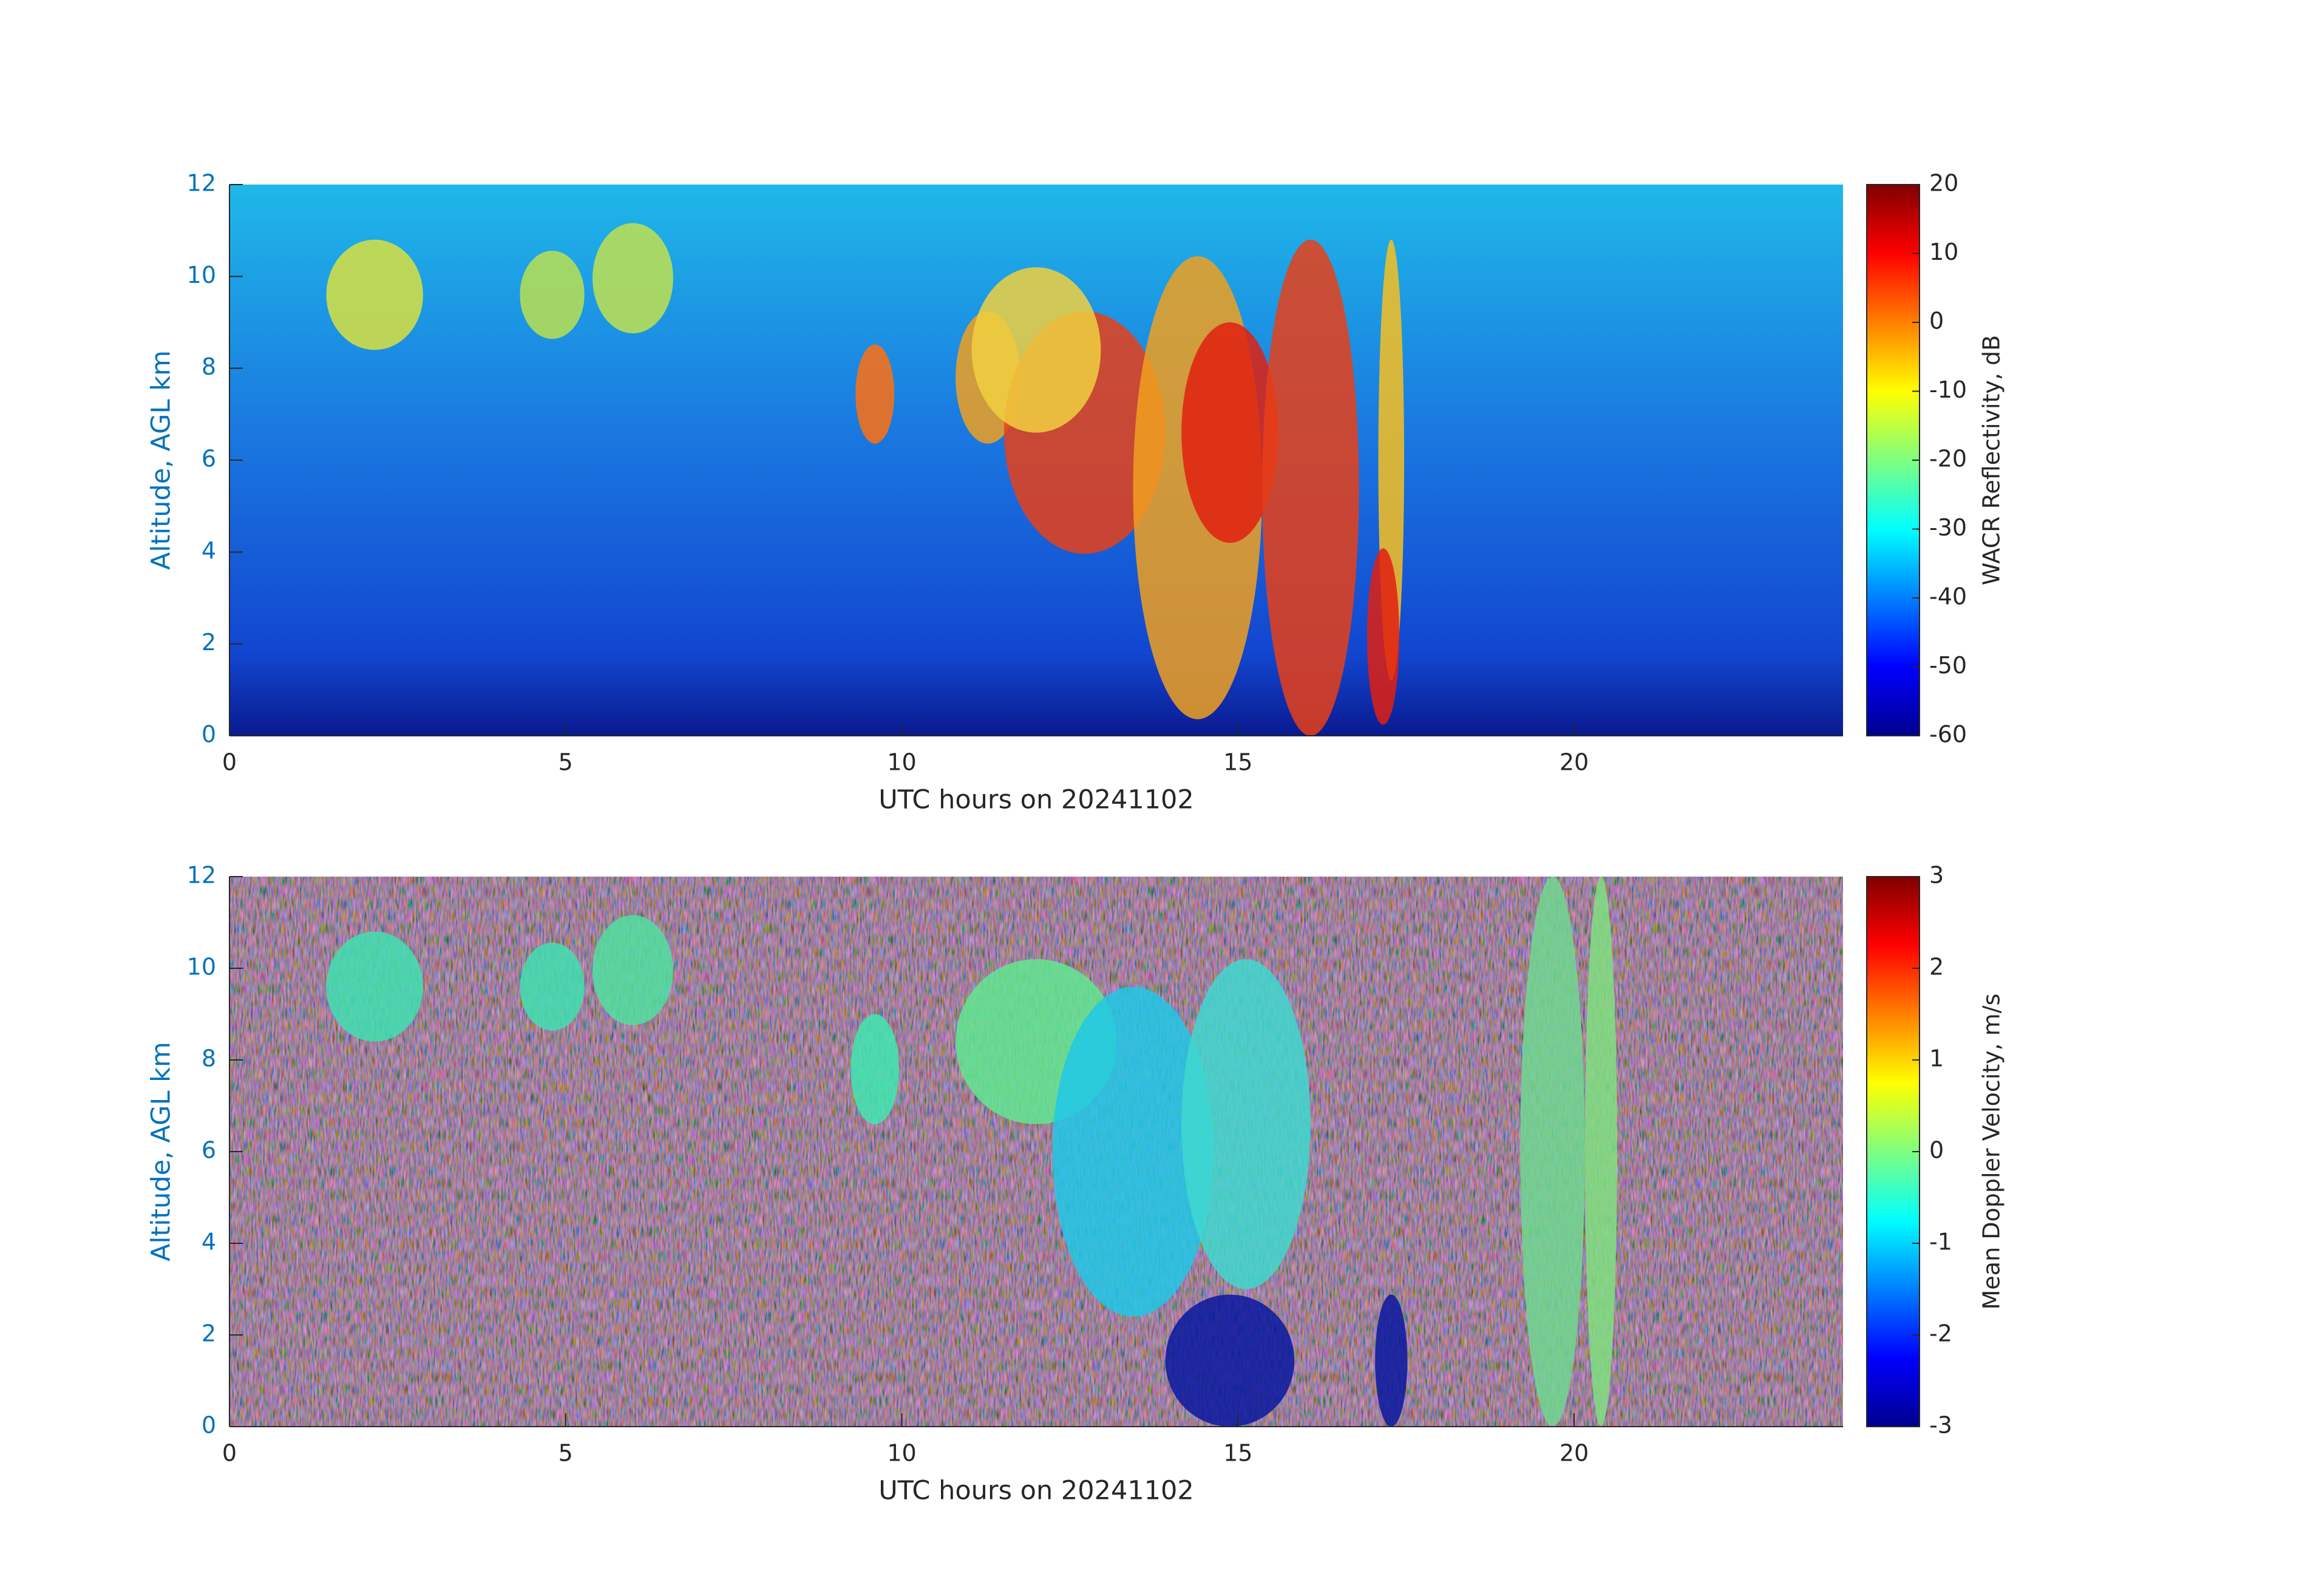 The width and height of the screenshot is (2322, 1596). I want to click on colorbar-tick-label: -3, so click(1940, 1425).